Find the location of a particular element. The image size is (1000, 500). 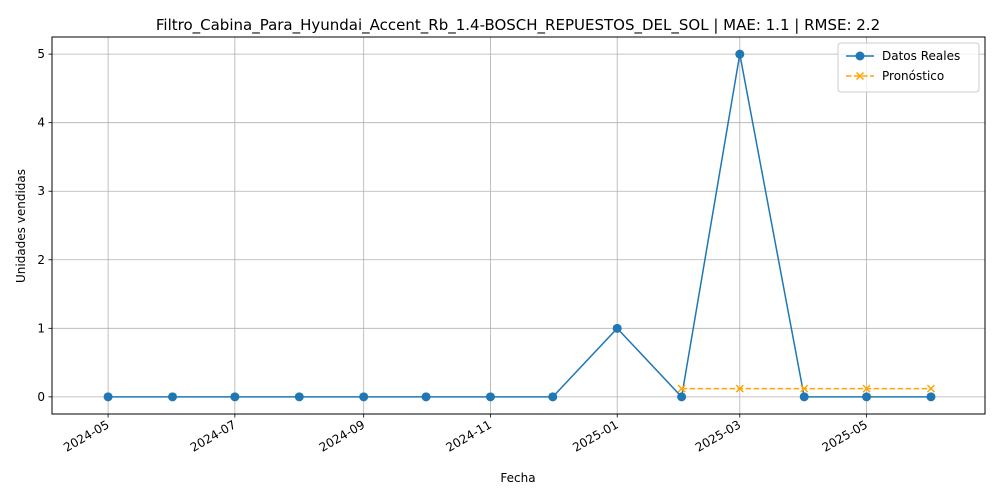

x-tick-label: 2024-09 is located at coordinates (342, 435).